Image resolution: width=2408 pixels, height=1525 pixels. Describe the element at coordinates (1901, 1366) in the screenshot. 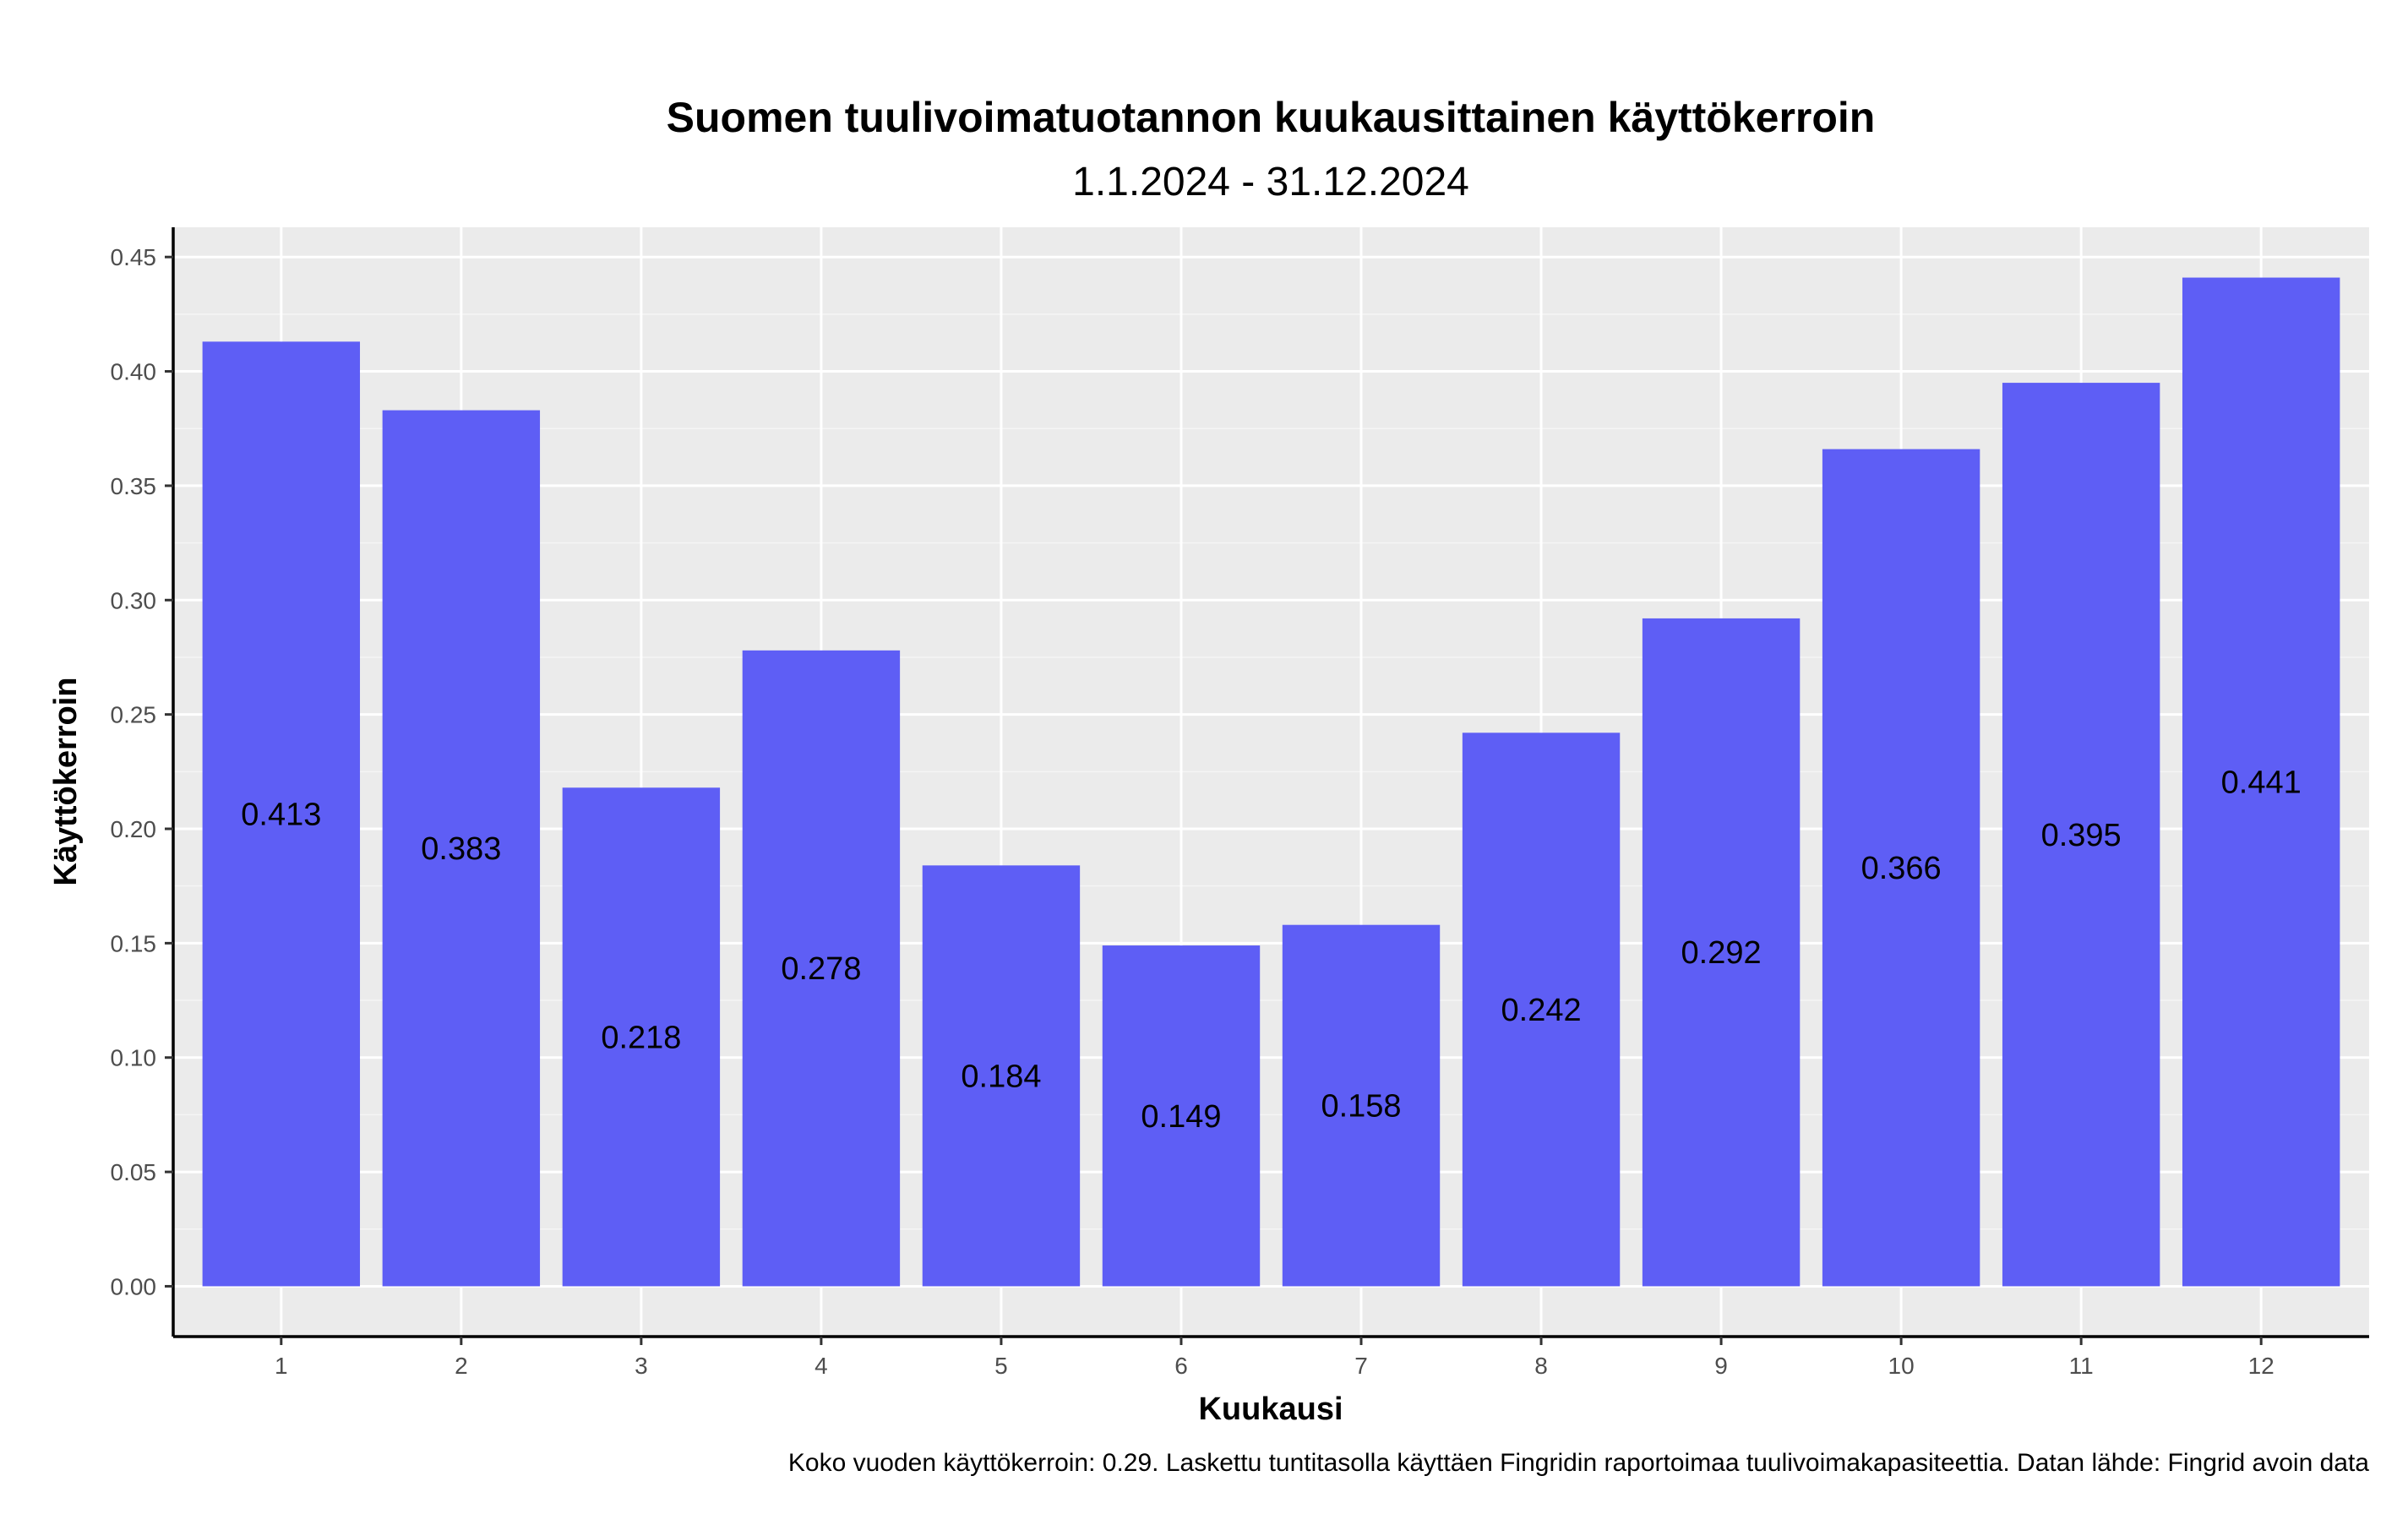

I see `x-tick-label: 10` at that location.